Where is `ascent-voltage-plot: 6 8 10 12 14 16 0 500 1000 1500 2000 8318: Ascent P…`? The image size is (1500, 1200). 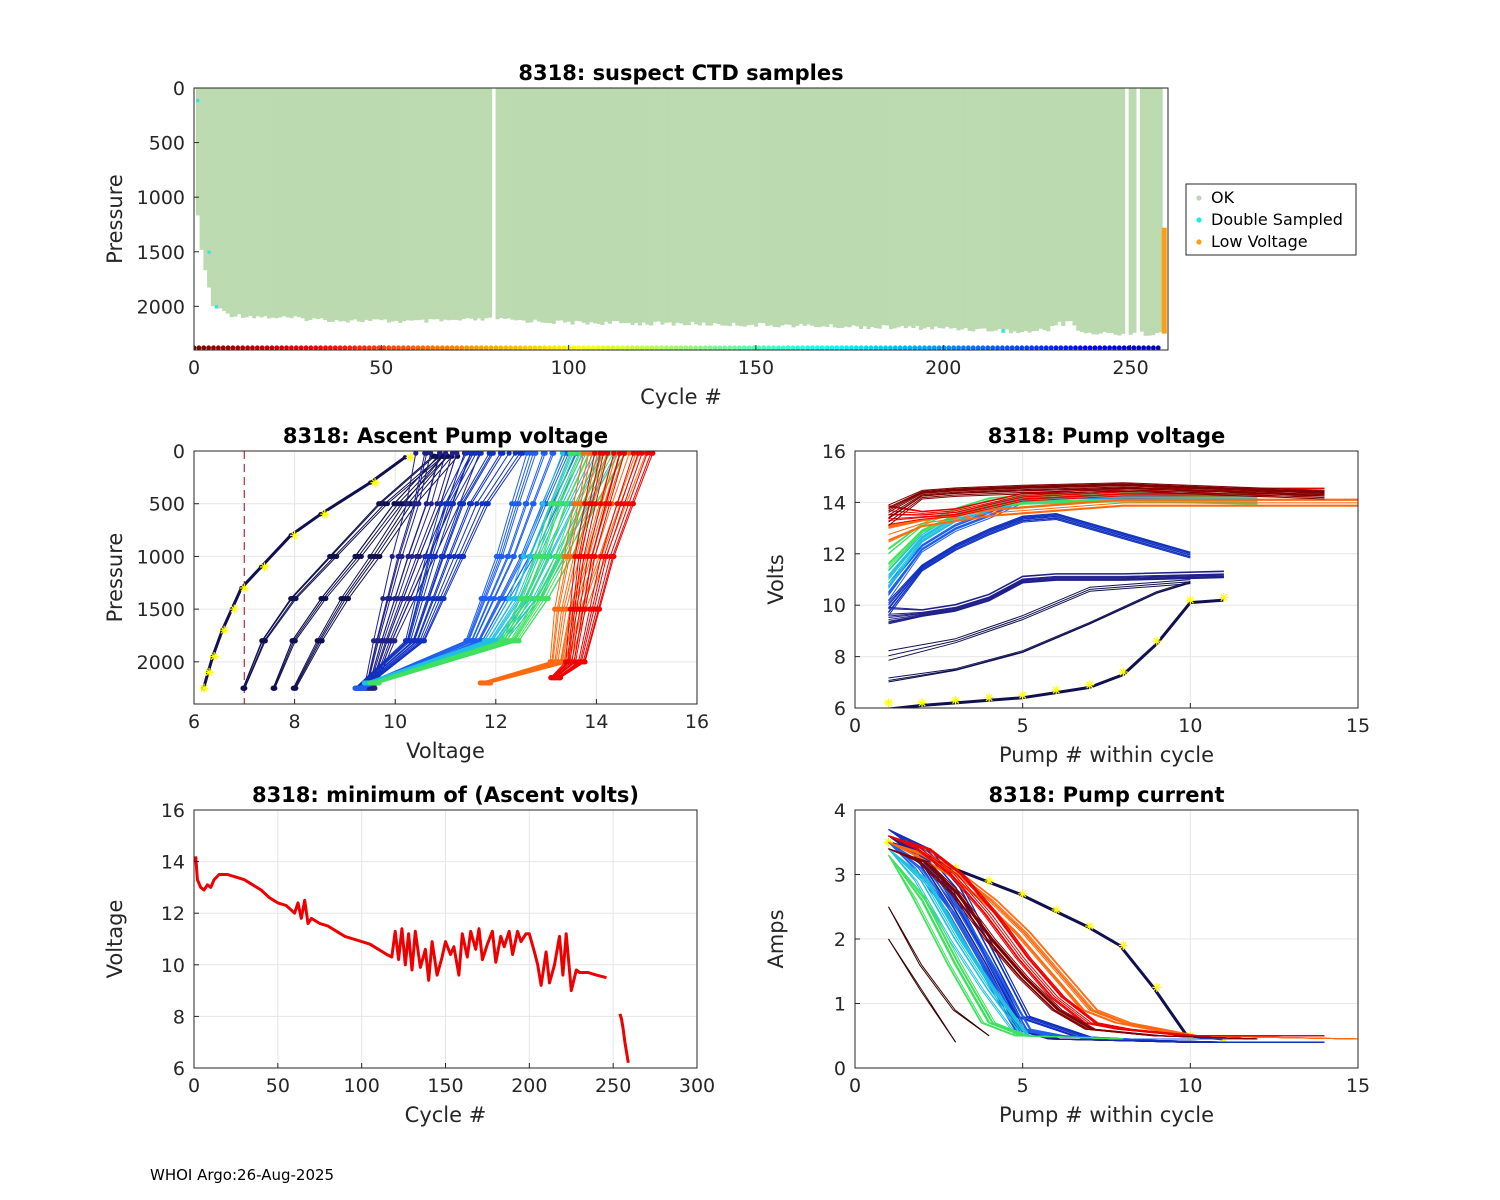
ascent-voltage-plot: 6 8 10 12 14 16 0 500 1000 1500 2000 8318: Ascent P… is located at coordinates (406, 593).